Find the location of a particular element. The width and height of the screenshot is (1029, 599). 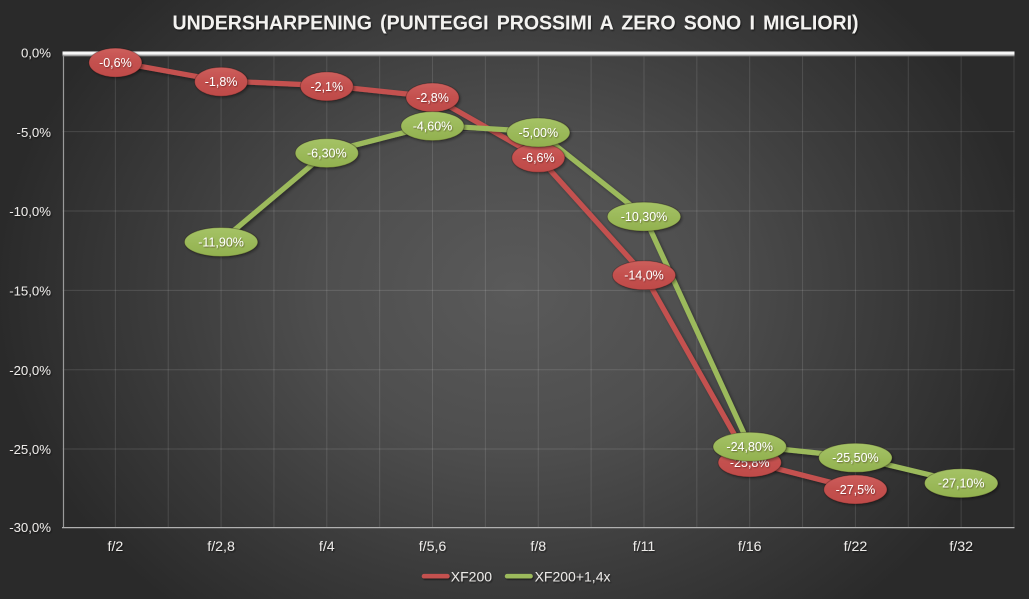

svg-text: -25,50% is located at coordinates (855, 458).